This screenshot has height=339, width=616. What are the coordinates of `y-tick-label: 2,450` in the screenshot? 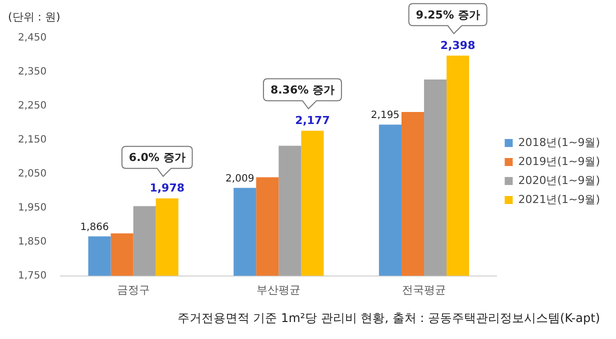 It's located at (32, 38).